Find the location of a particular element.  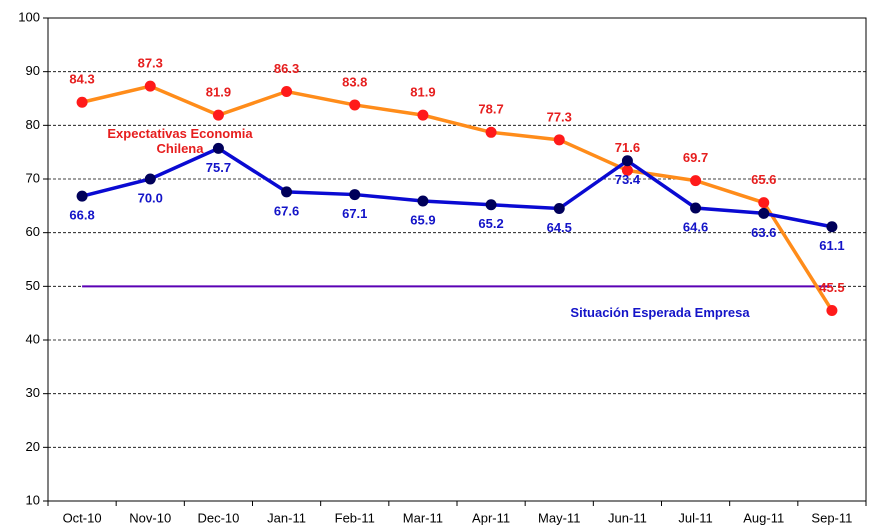

x-tick-label: Sep-11 is located at coordinates (831, 517).